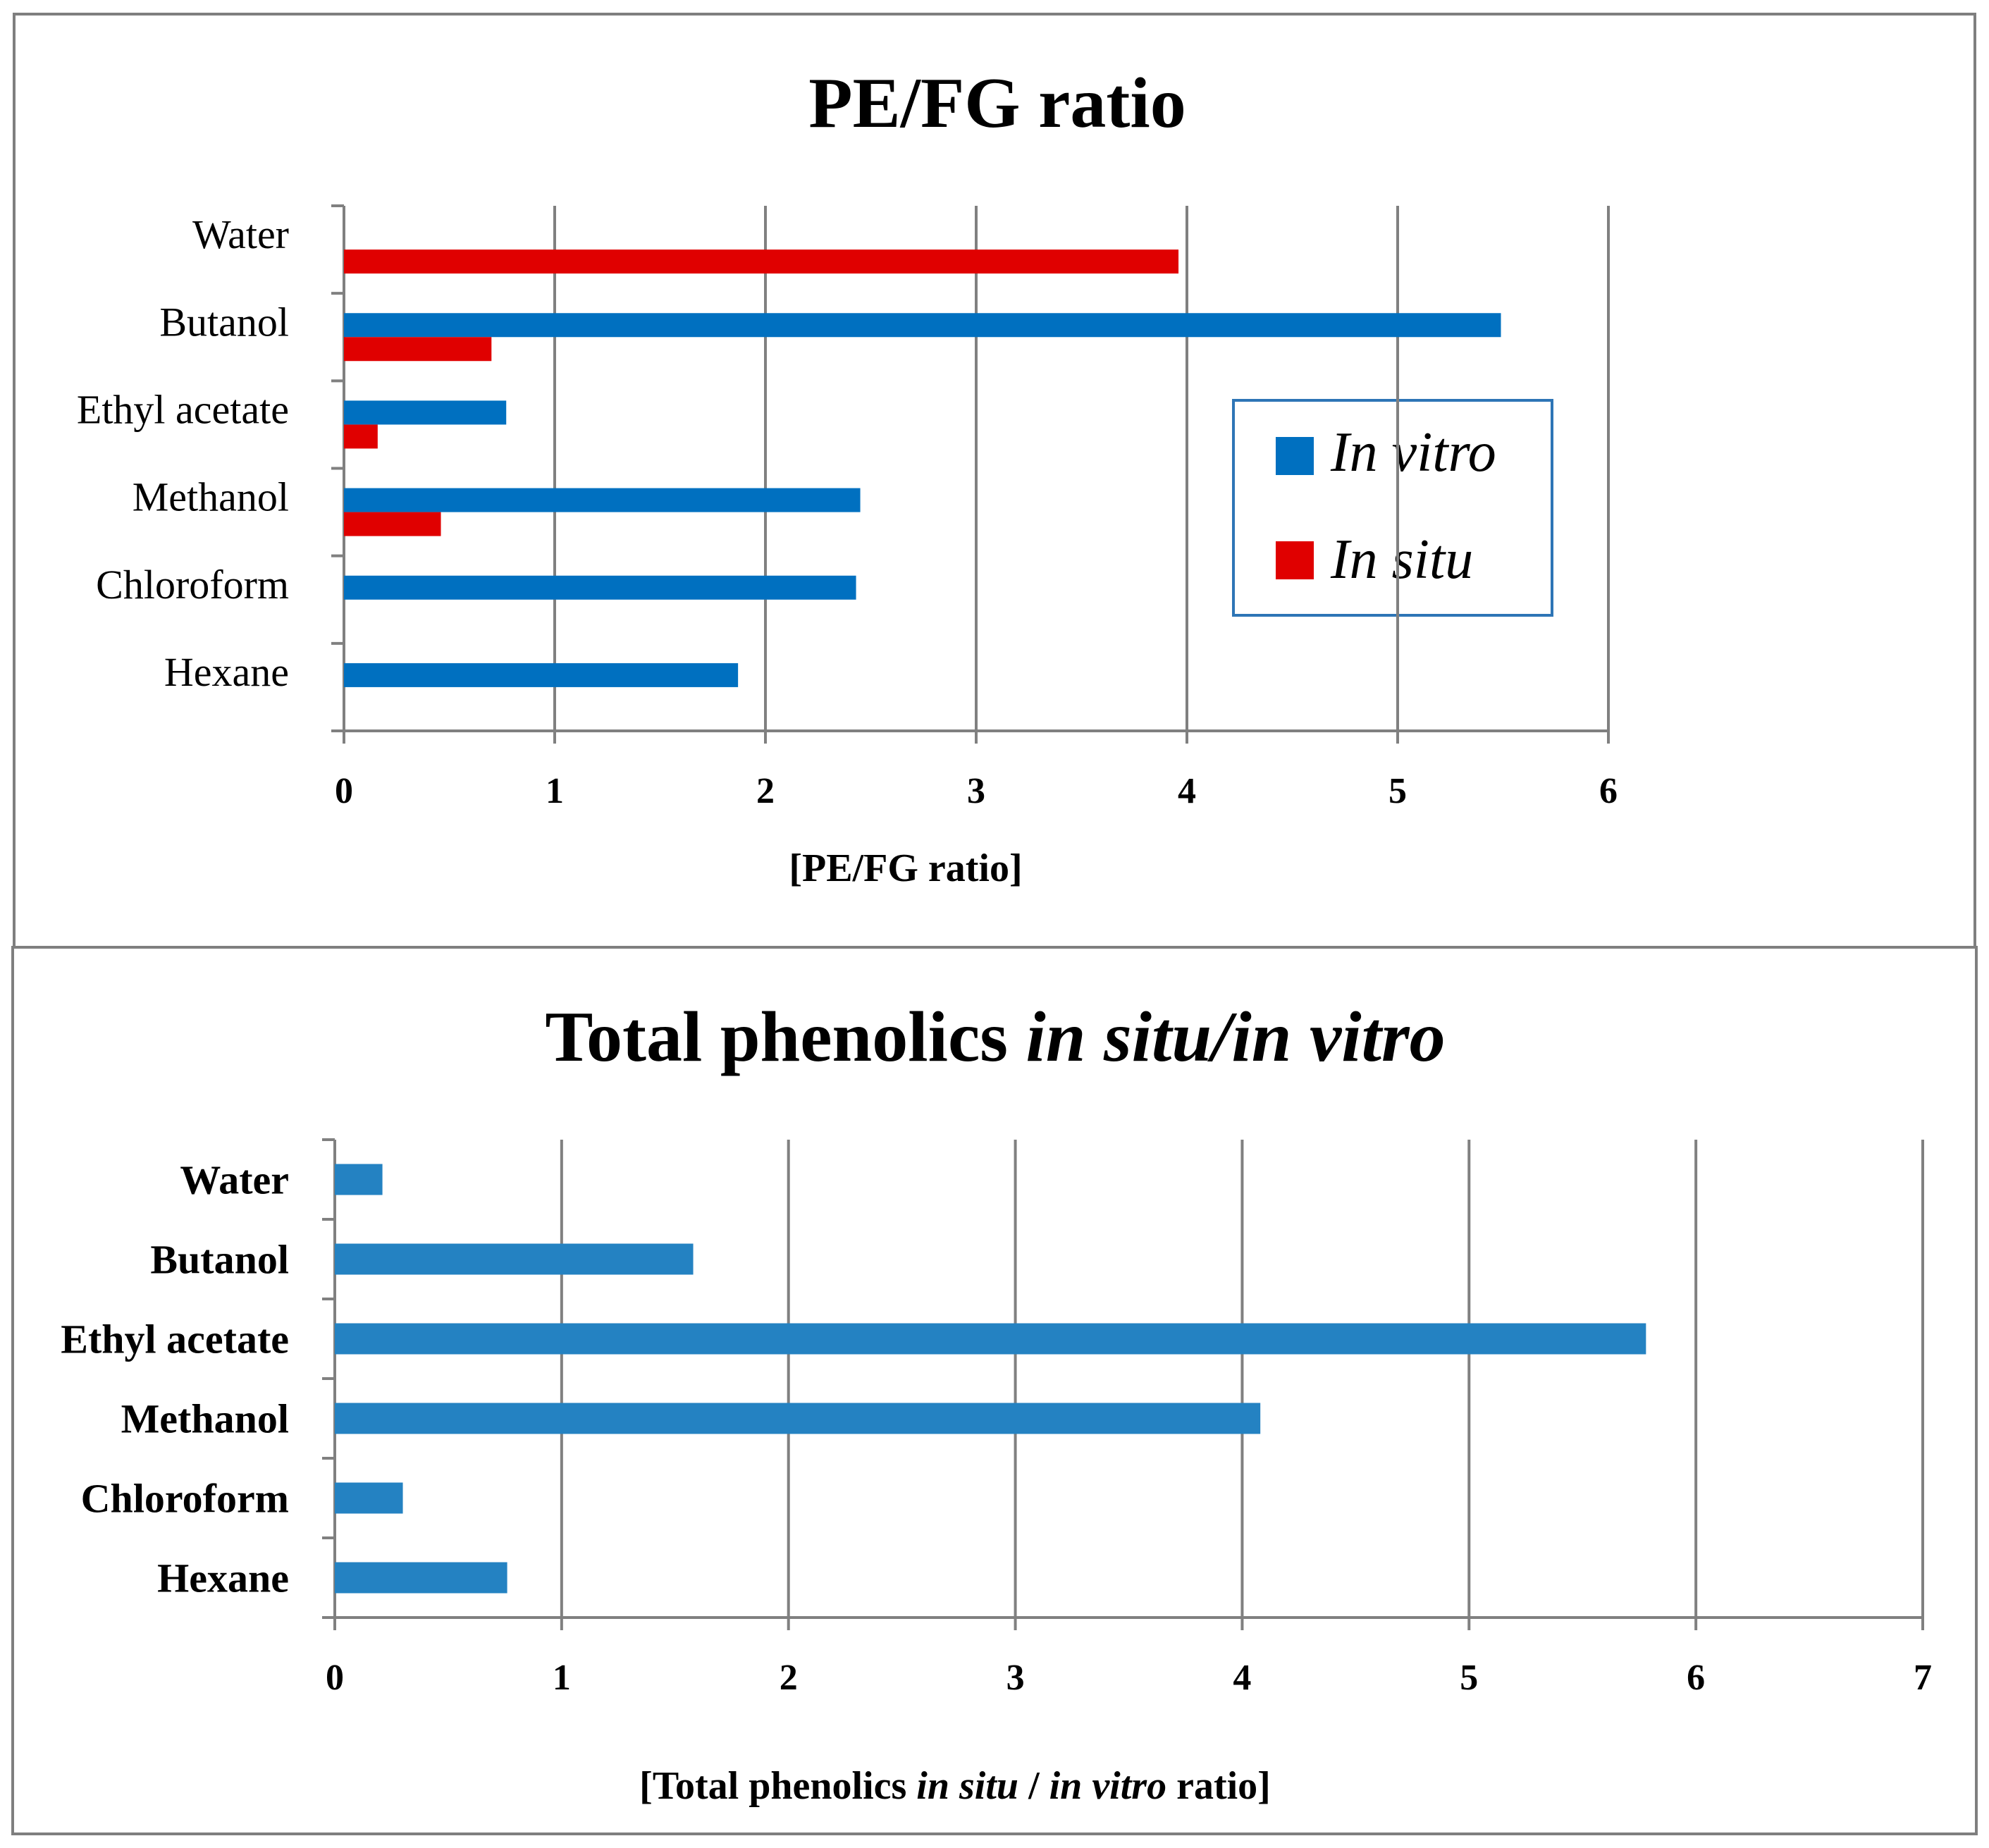 The height and width of the screenshot is (1848, 1989). Describe the element at coordinates (175, 1339) in the screenshot. I see `chart2-category-label: Ethyl acetate` at that location.